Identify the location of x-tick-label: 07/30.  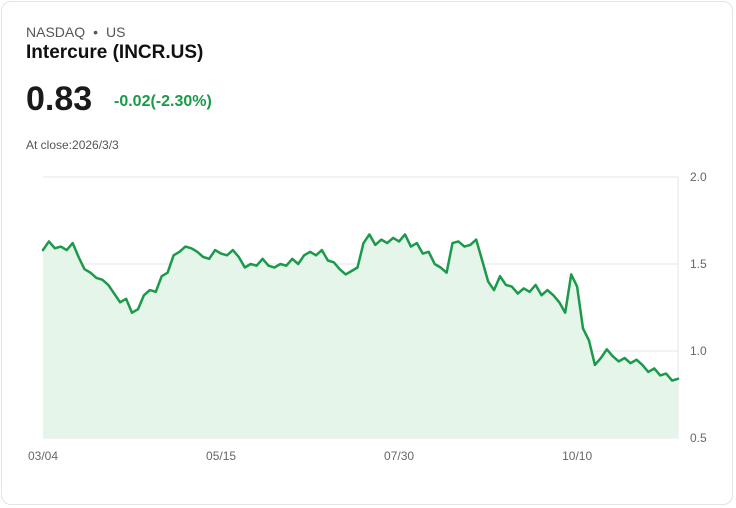
(399, 456).